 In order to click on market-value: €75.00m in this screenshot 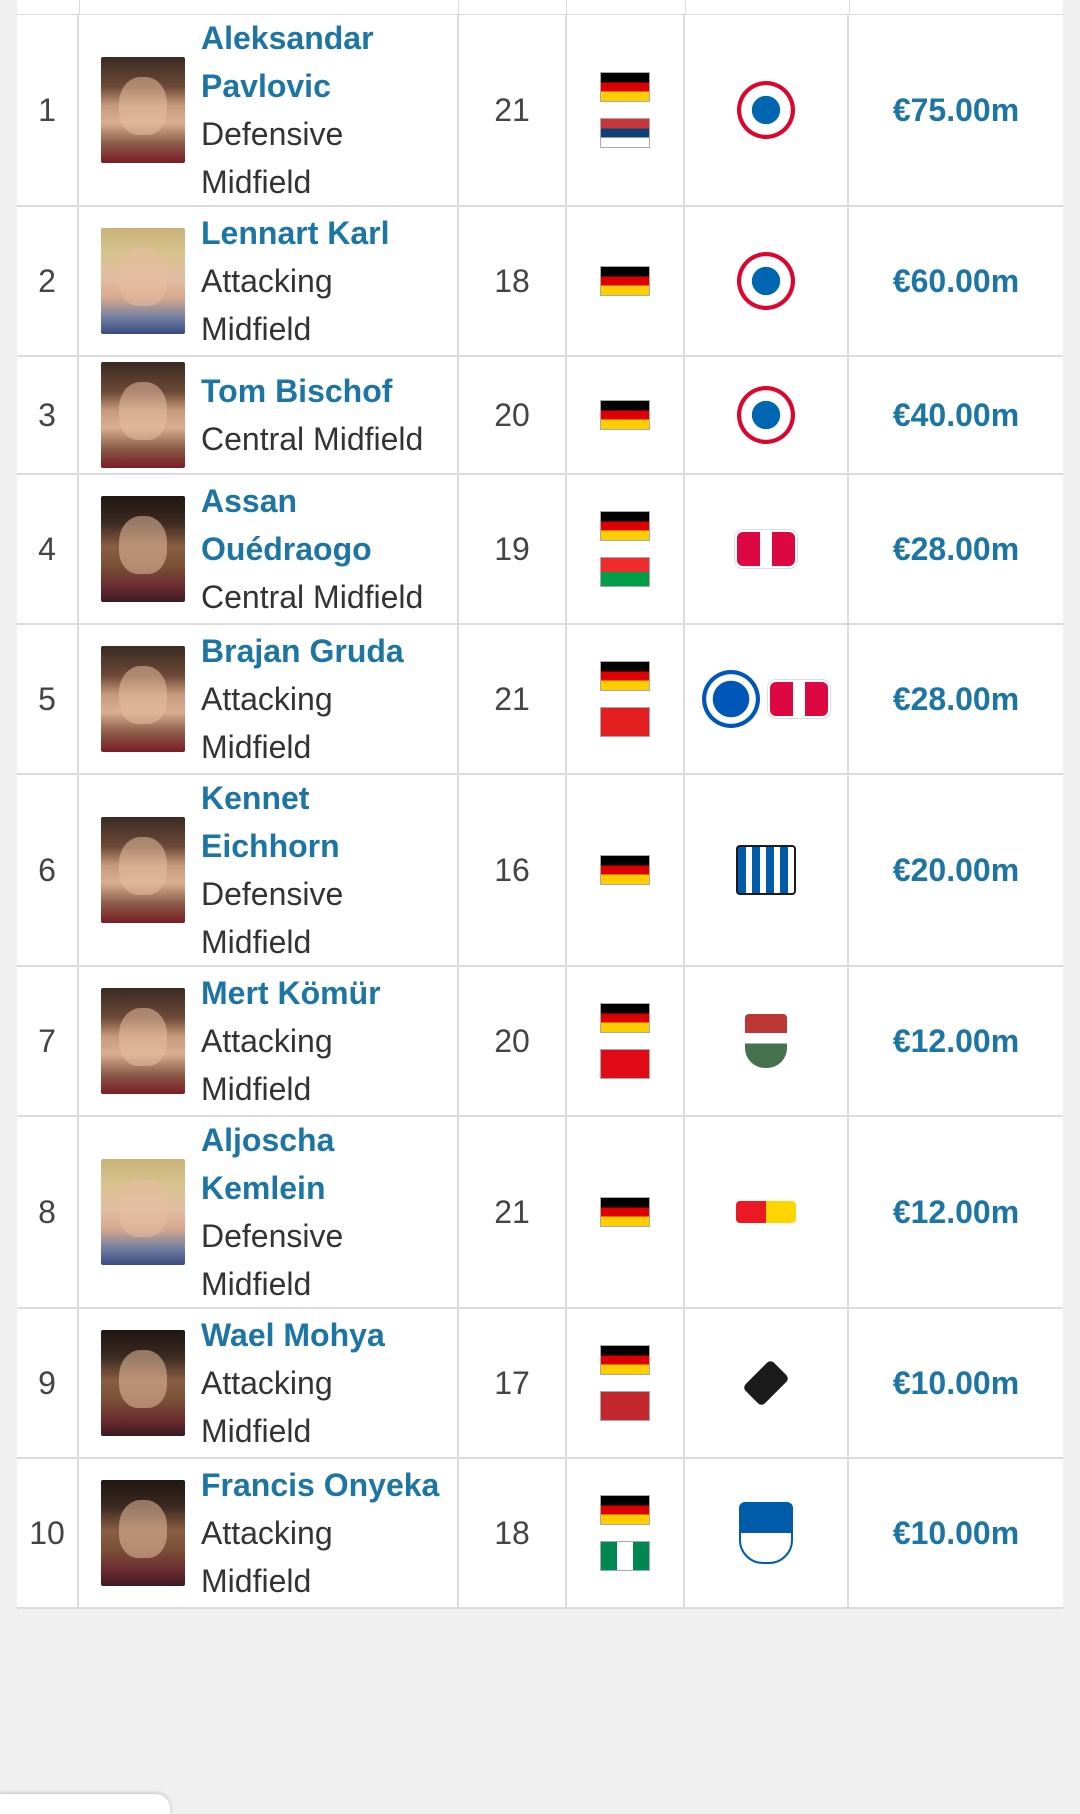, I will do `click(956, 109)`.